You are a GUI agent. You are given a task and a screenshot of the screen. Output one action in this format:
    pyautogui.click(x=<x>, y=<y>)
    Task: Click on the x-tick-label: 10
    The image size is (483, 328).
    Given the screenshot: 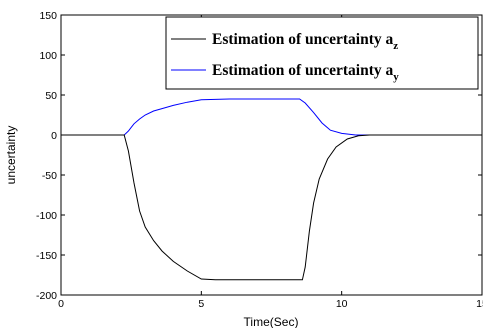 What is the action you would take?
    pyautogui.click(x=342, y=304)
    